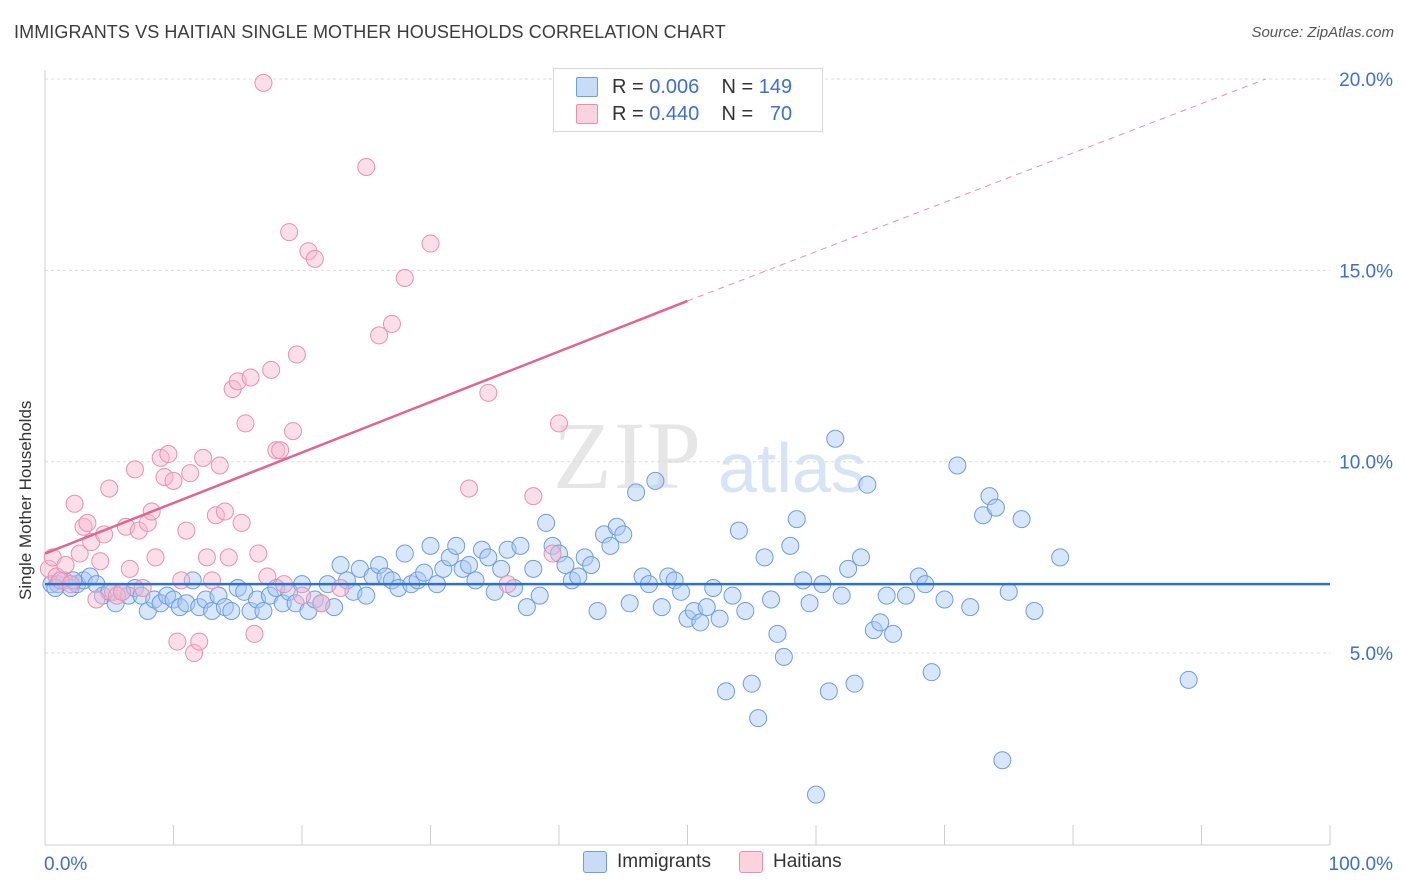 The image size is (1406, 892). What do you see at coordinates (688, 100) in the screenshot?
I see `correlation-legend: R = 0.006 N = 149 R = 0.440 N = 70` at bounding box center [688, 100].